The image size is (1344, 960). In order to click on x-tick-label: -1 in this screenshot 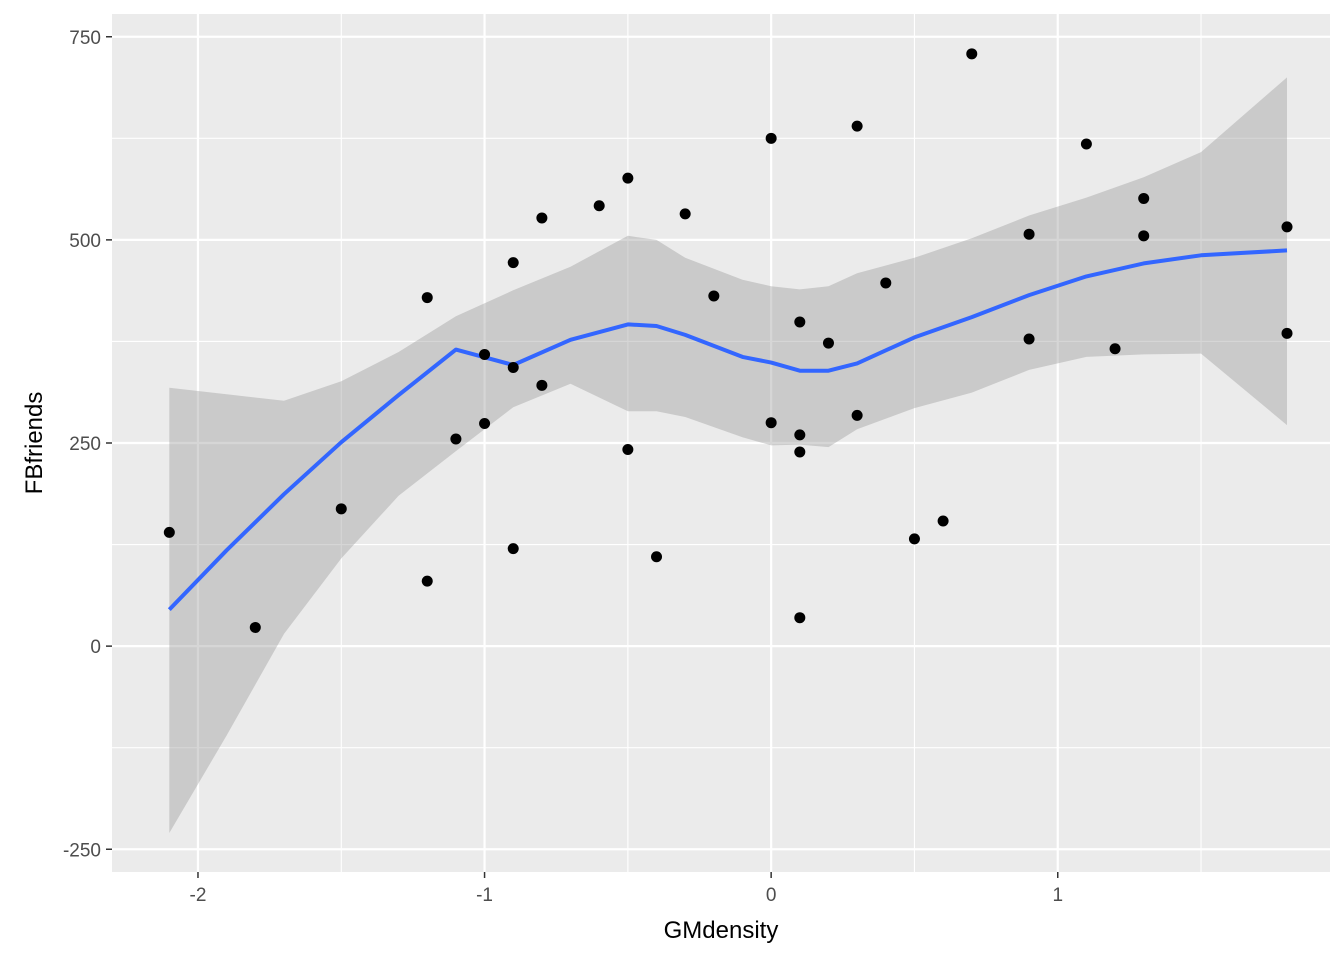, I will do `click(484, 895)`.